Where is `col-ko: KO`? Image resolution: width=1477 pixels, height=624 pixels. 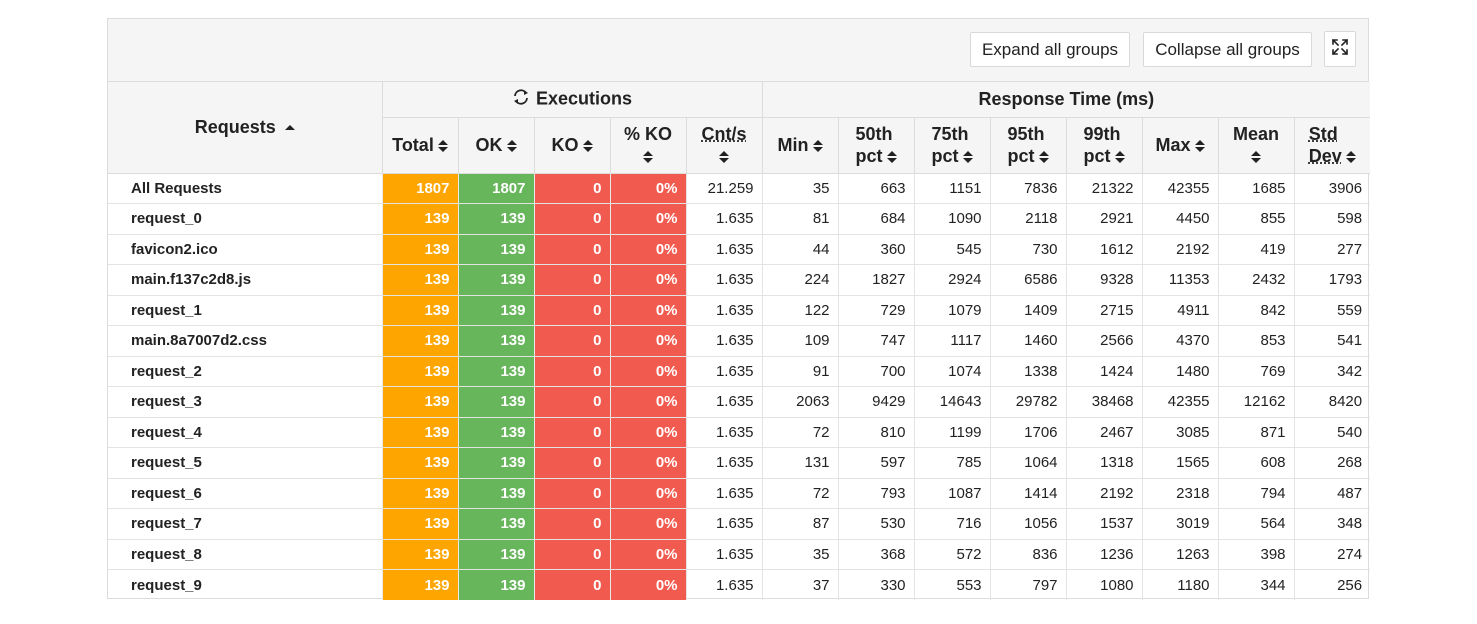
col-ko: KO is located at coordinates (571, 145).